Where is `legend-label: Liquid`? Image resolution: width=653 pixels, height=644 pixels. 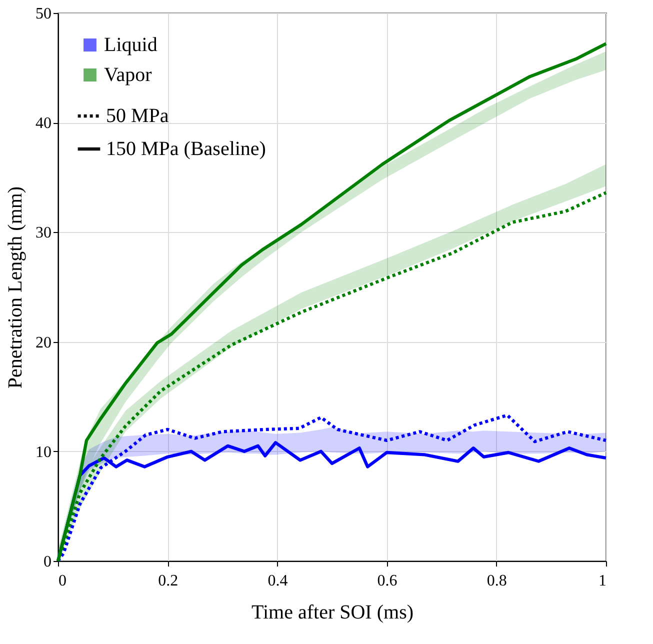 legend-label: Liquid is located at coordinates (131, 45).